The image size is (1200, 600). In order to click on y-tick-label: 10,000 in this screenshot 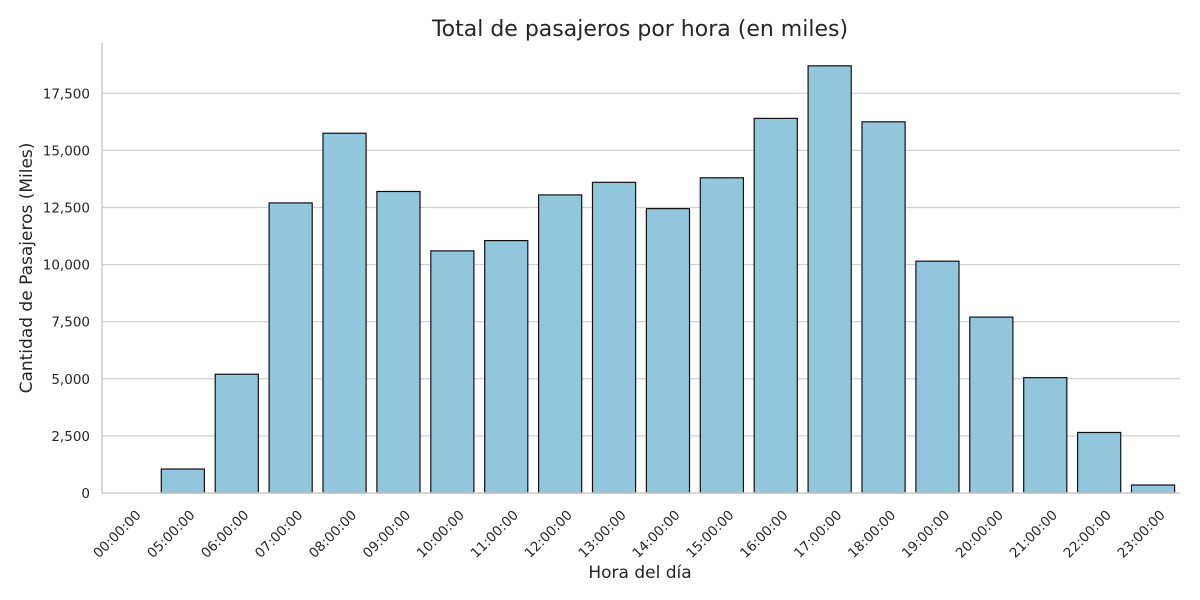, I will do `click(66, 266)`.